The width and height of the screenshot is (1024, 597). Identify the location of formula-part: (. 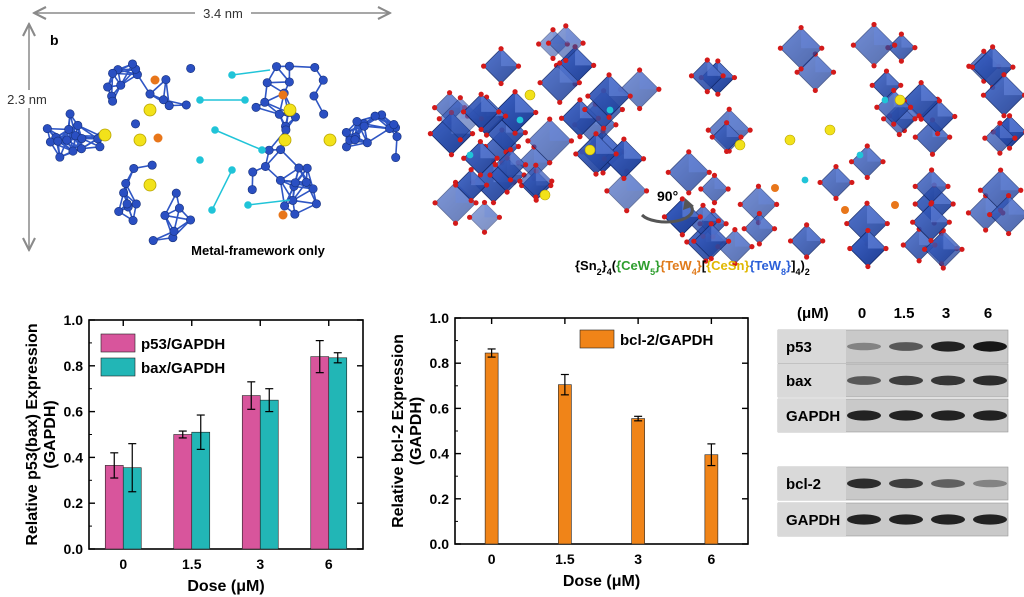
(614, 265).